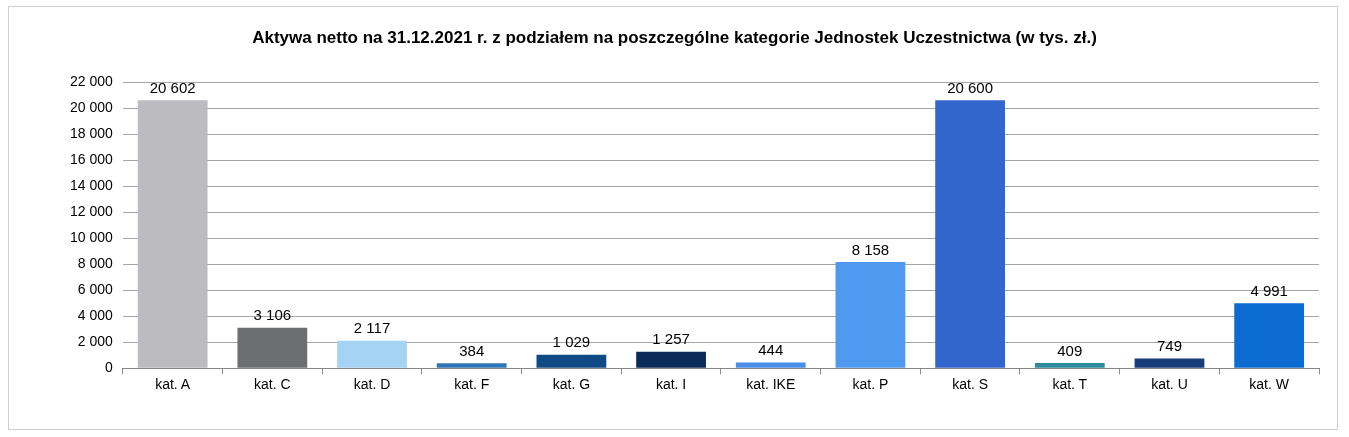 This screenshot has height=437, width=1349. I want to click on y-tick-label: 14 000, so click(91, 184).